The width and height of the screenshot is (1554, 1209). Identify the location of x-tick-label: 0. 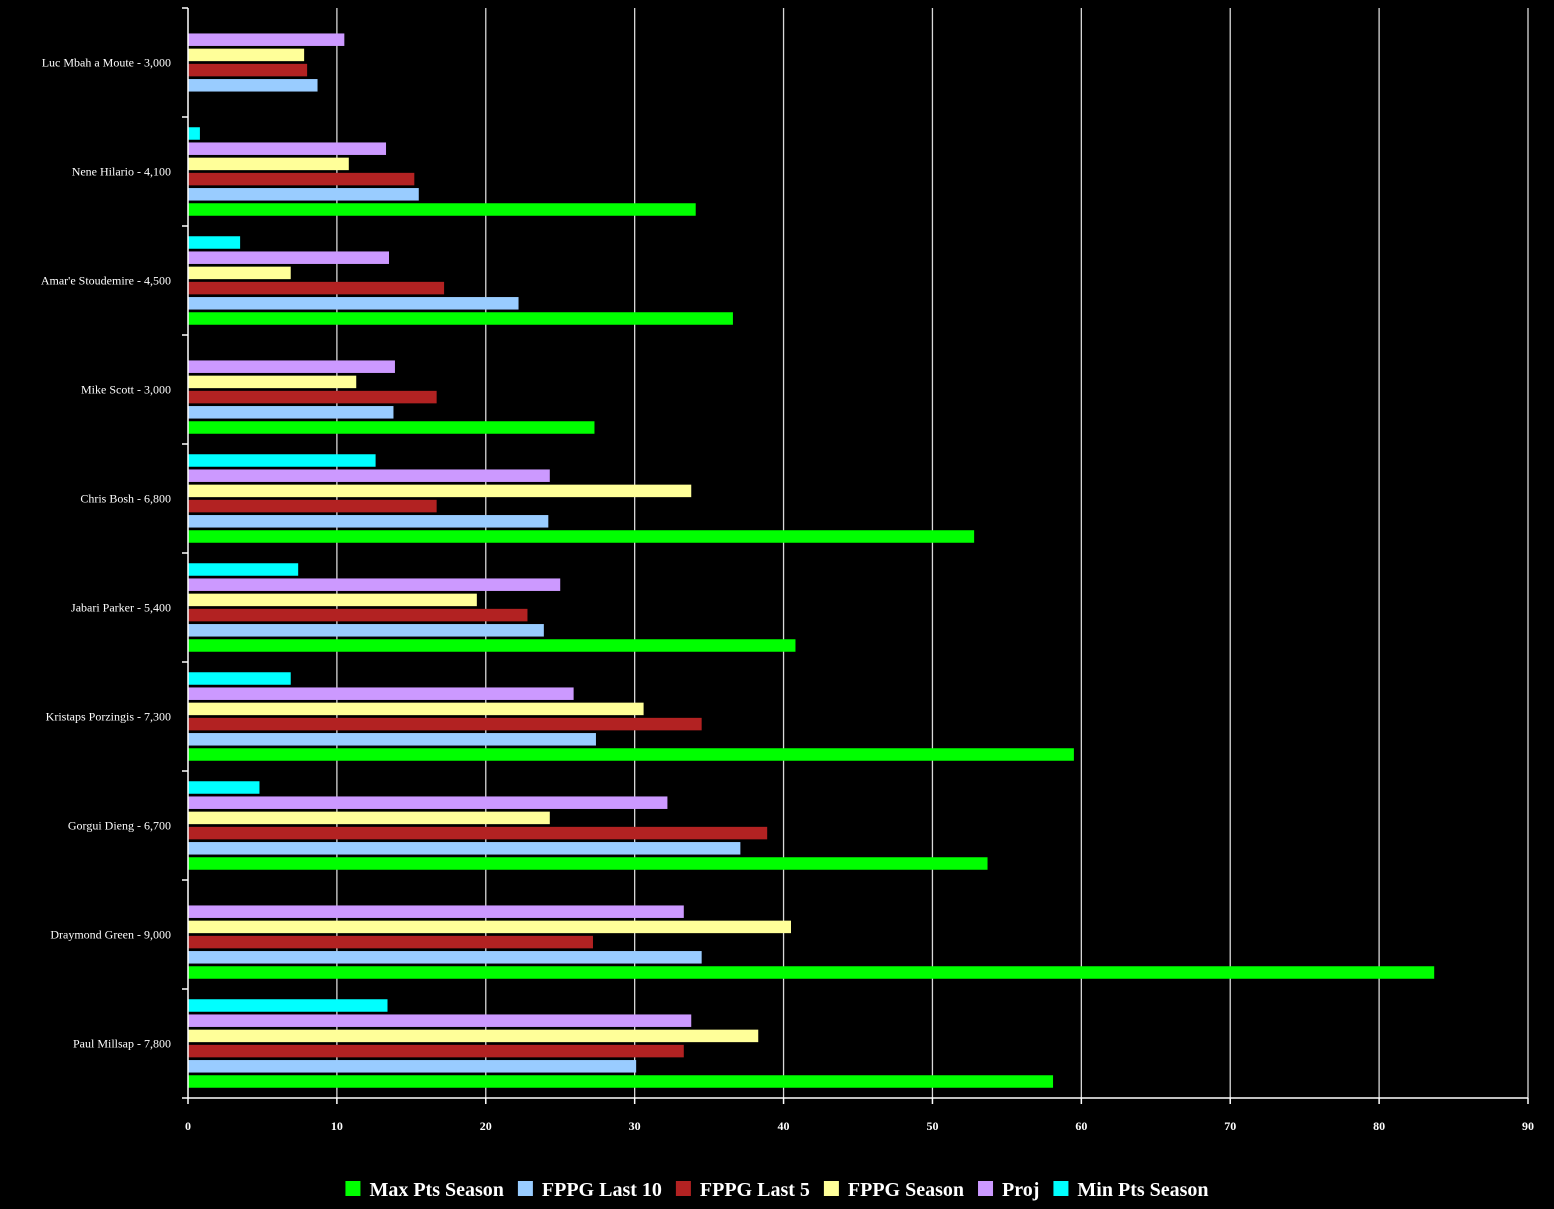
(188, 1126).